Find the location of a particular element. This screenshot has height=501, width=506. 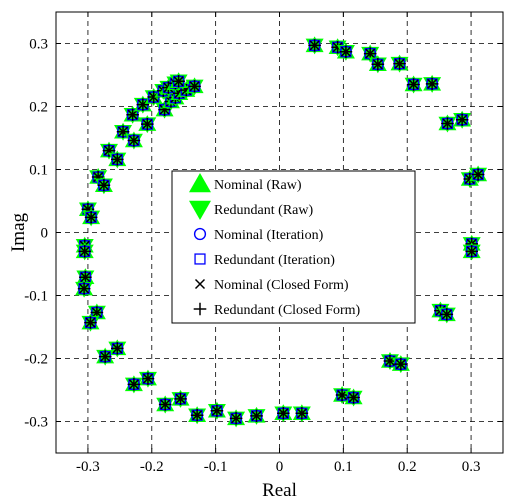

legend-label: Redundant (Iteration) is located at coordinates (274, 260).